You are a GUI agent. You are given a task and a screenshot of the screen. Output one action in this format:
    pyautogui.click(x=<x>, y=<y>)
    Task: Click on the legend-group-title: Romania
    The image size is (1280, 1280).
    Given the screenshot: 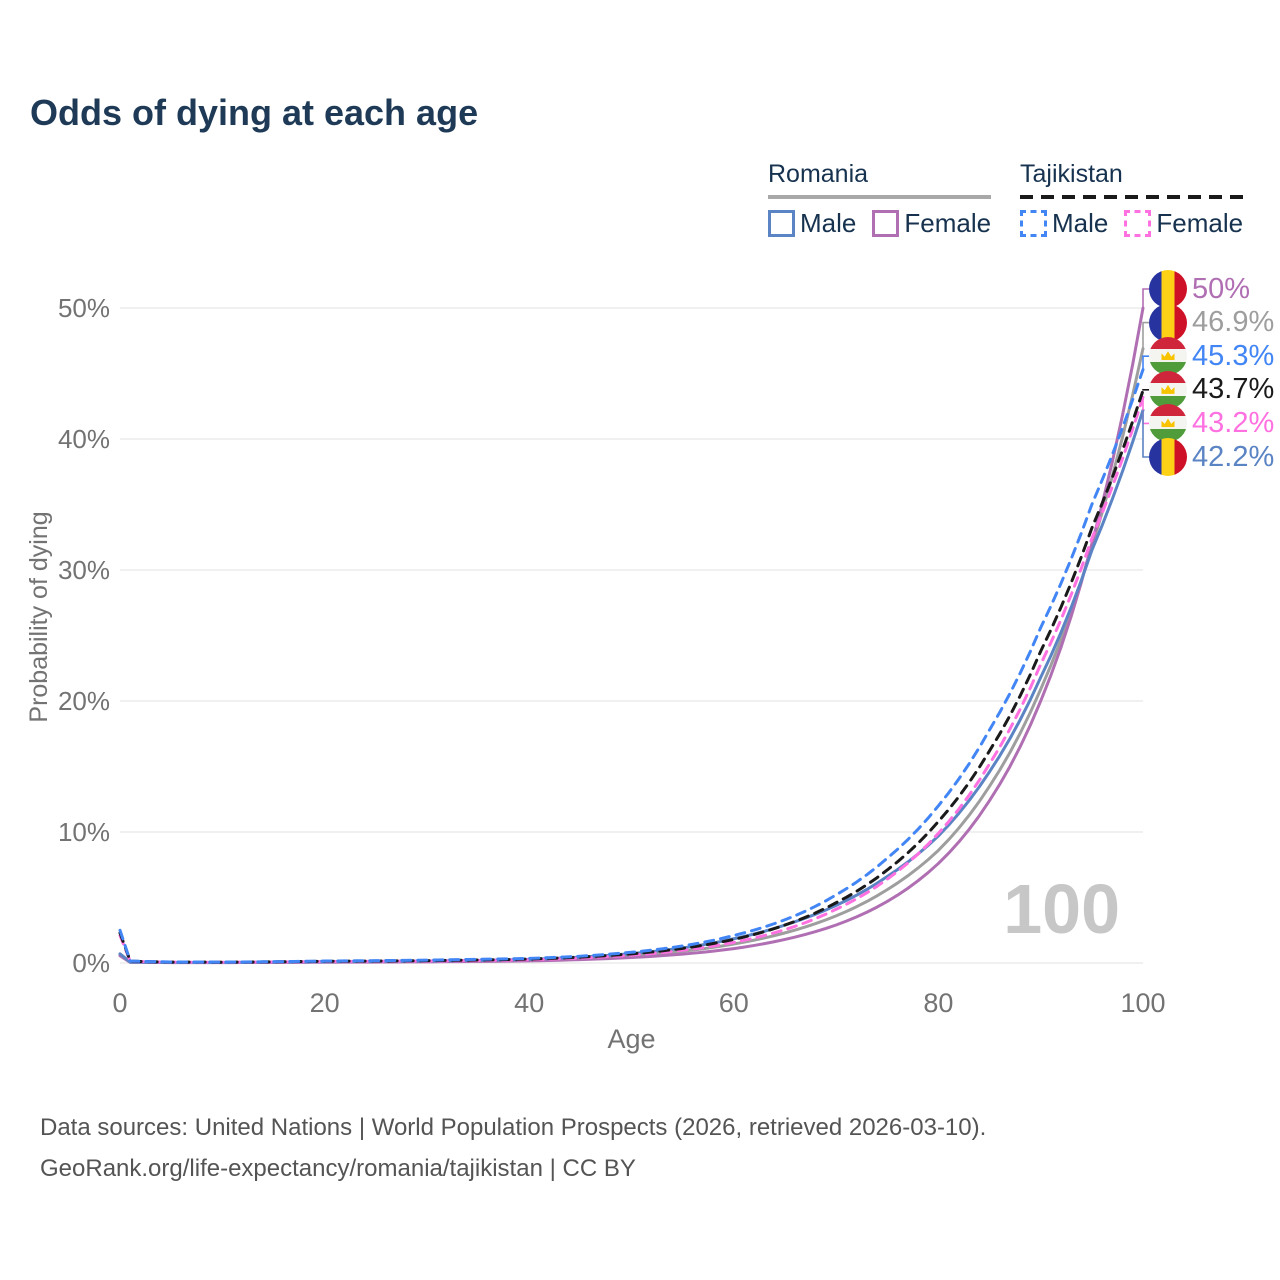 What is the action you would take?
    pyautogui.click(x=818, y=174)
    